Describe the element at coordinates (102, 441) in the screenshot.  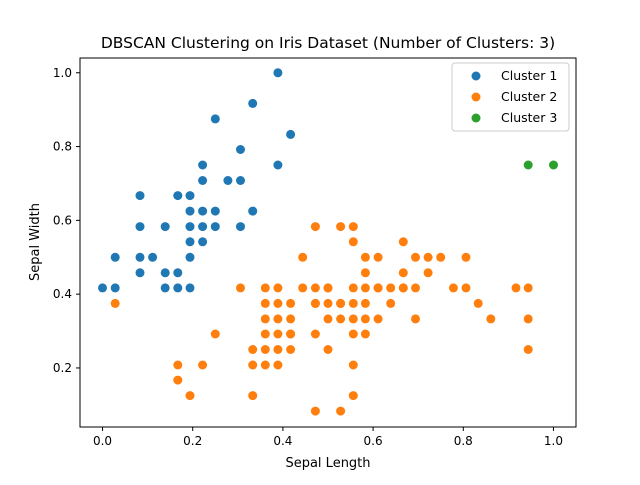
I see `x-tick-label: 0.0` at that location.